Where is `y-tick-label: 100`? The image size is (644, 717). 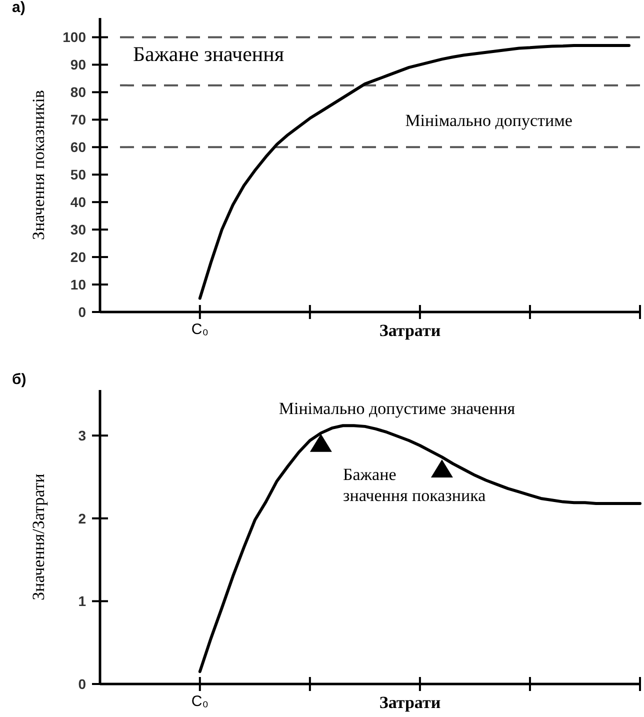
y-tick-label: 100 is located at coordinates (74, 37).